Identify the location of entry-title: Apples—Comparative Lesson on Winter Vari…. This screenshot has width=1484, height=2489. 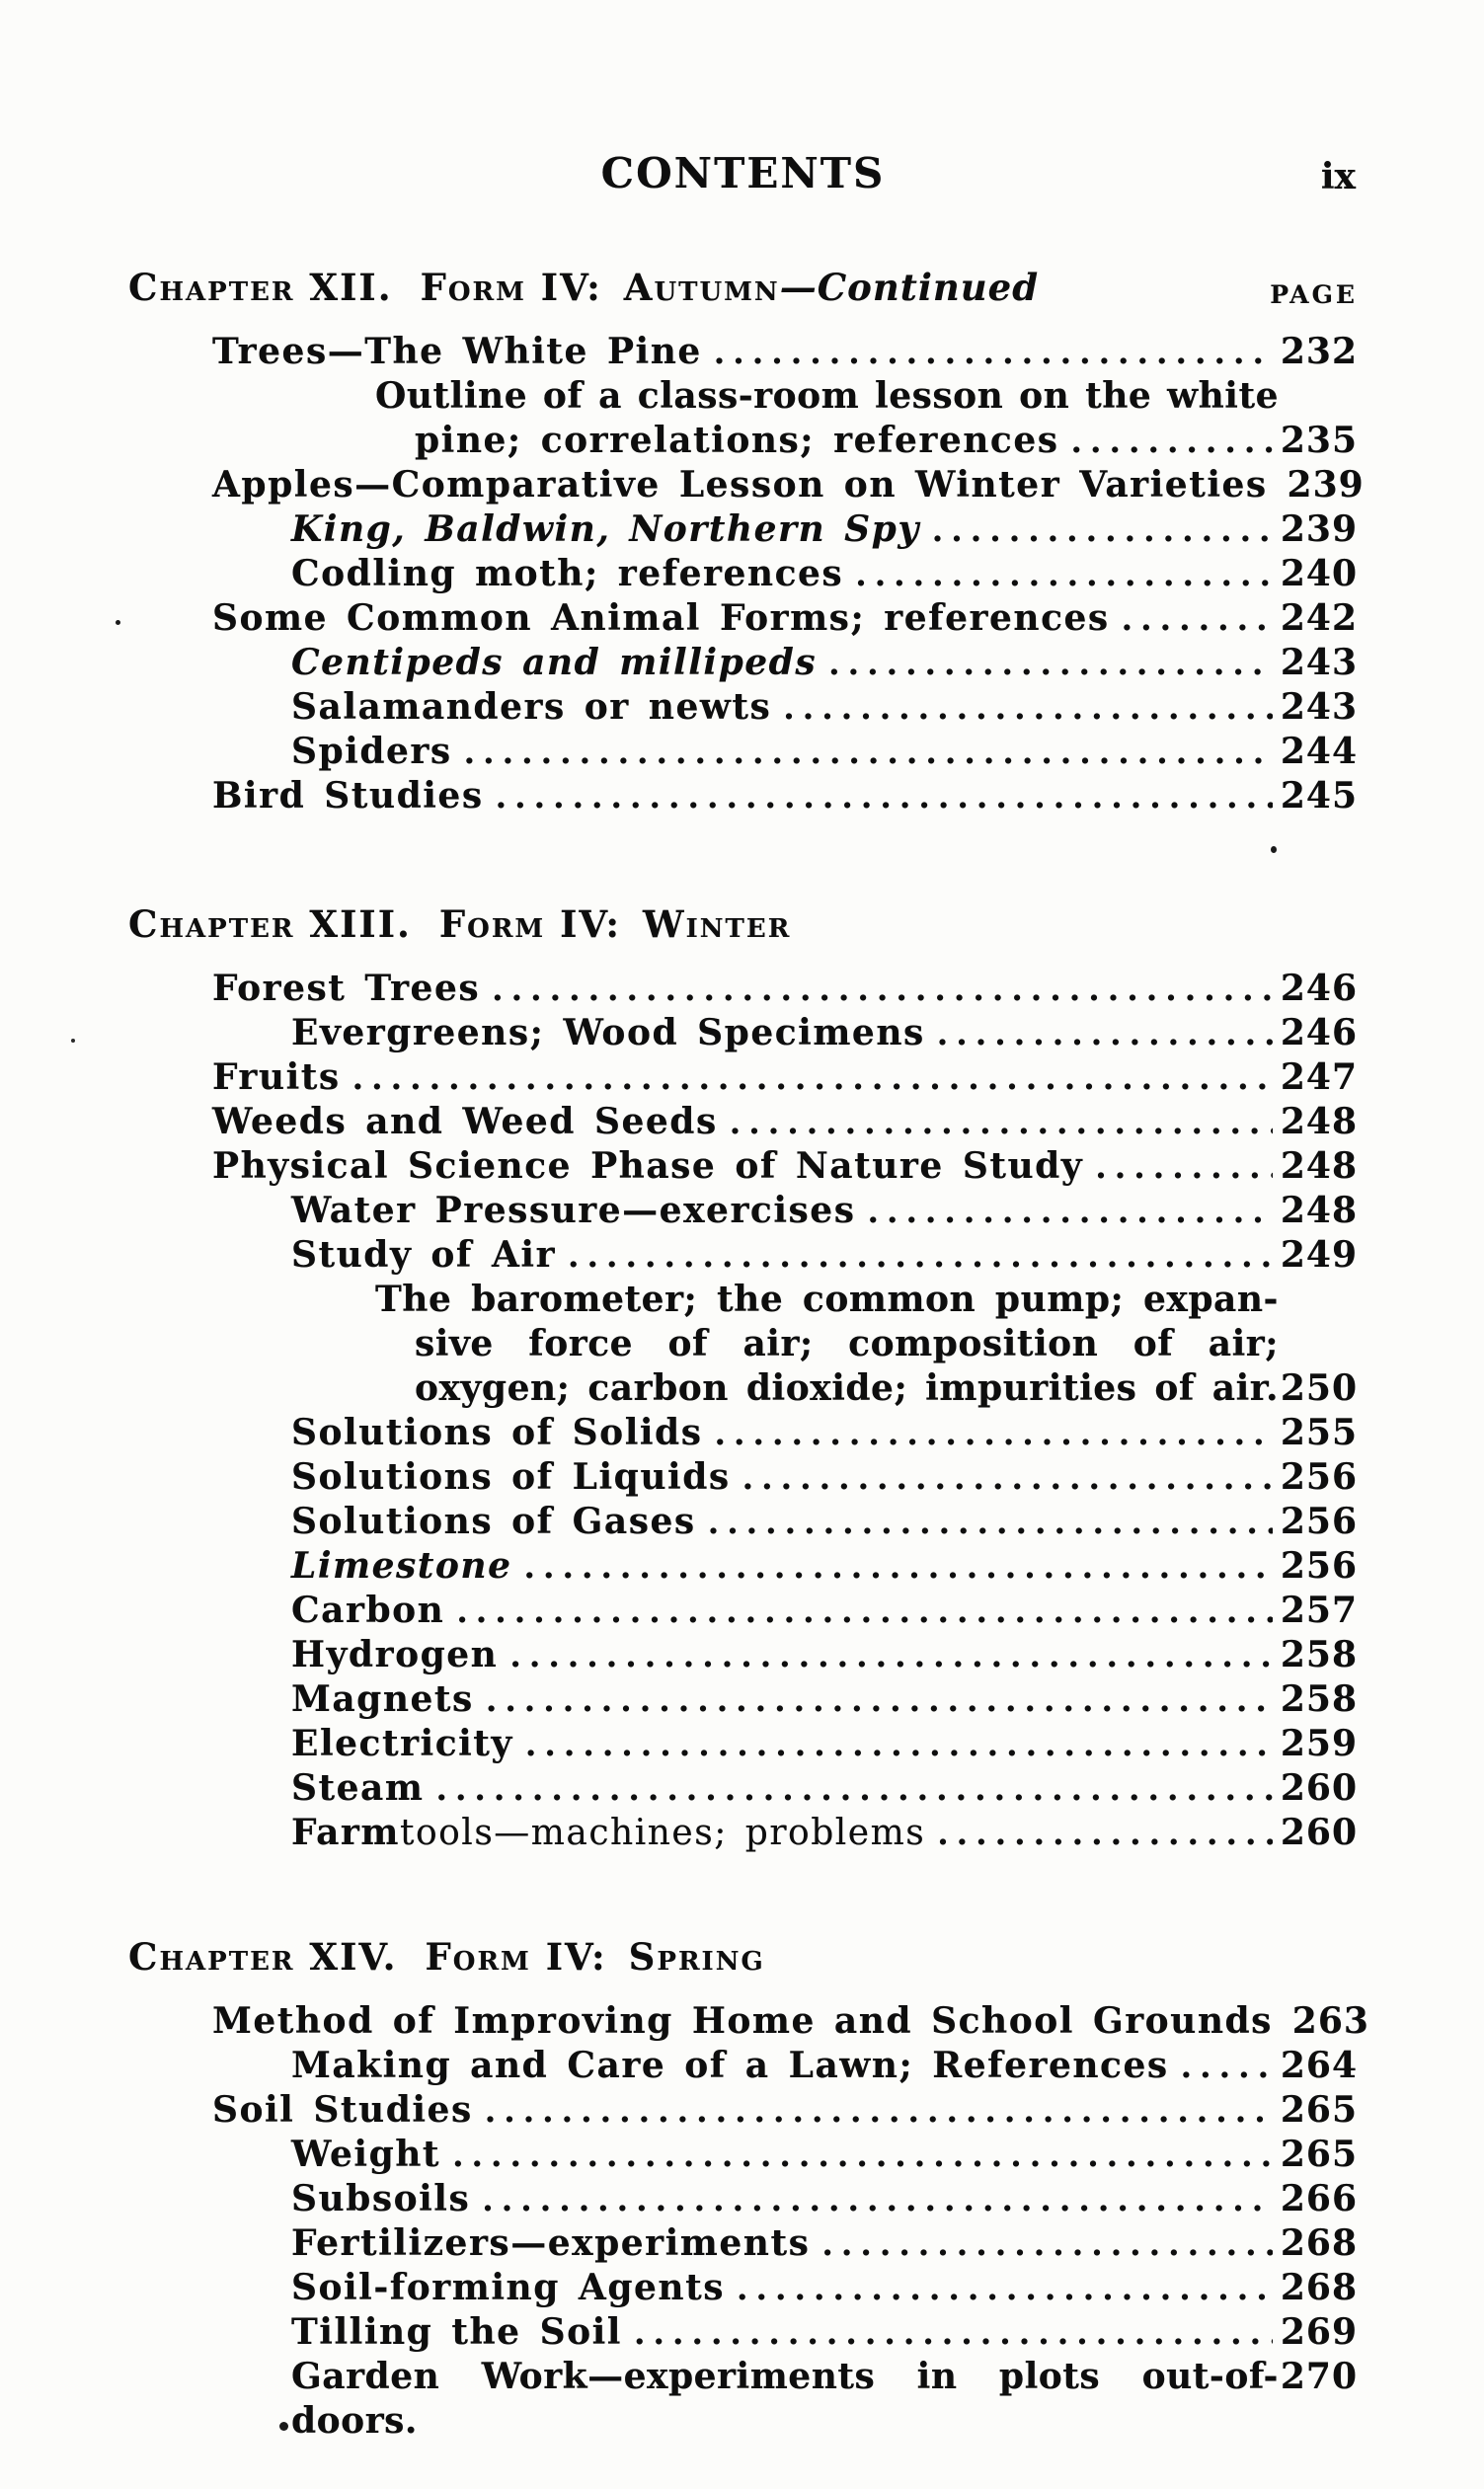
(740, 485).